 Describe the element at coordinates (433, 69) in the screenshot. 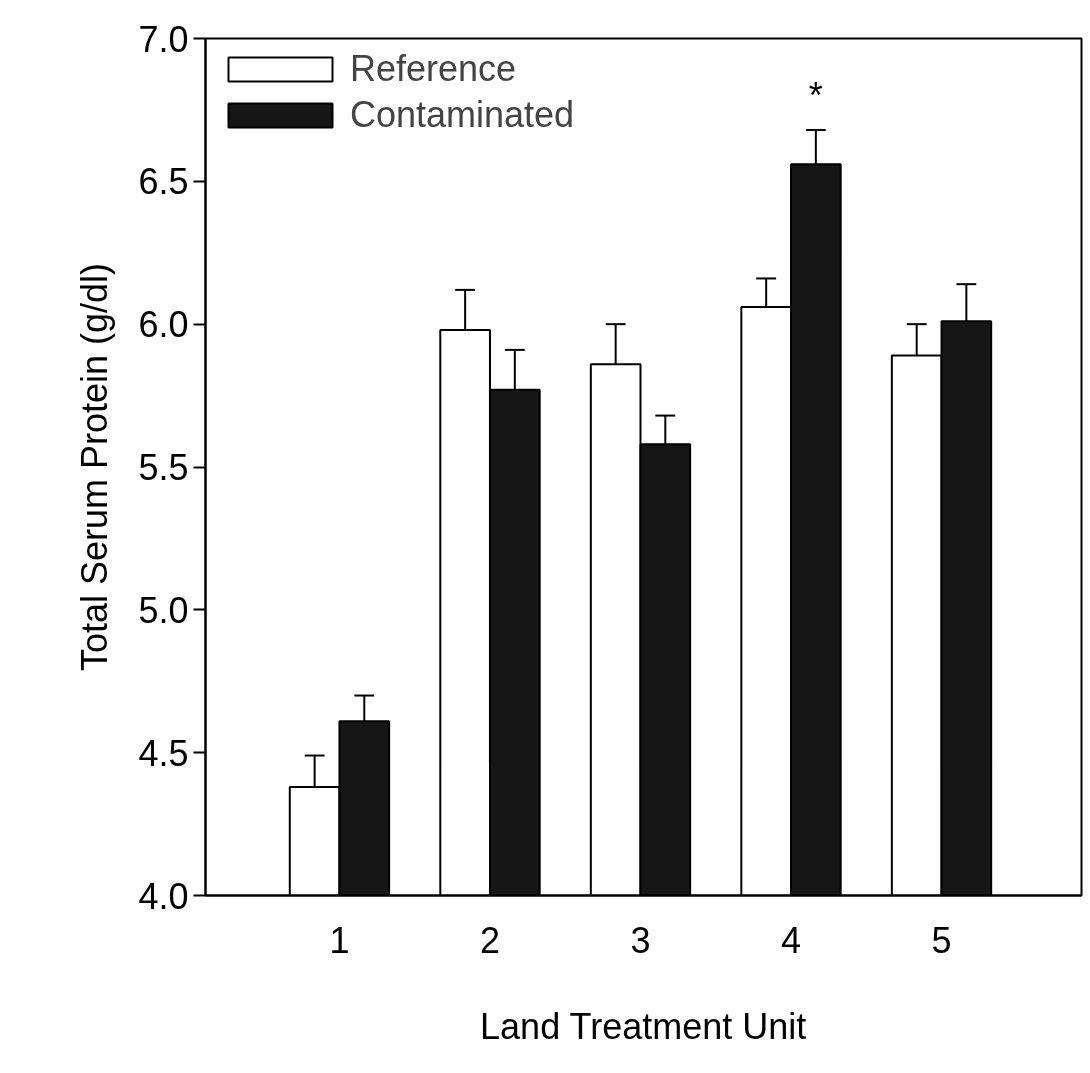

I see `legend-label: Reference` at that location.